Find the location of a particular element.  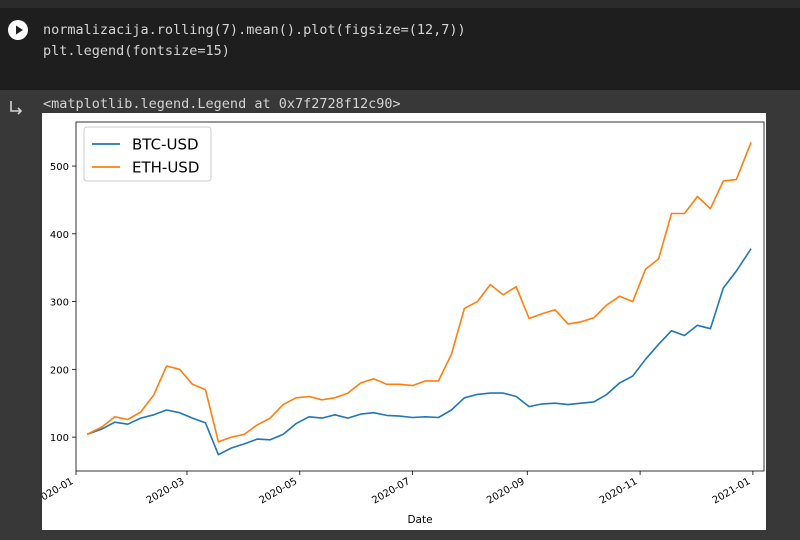

run-cell-button is located at coordinates (18, 30).